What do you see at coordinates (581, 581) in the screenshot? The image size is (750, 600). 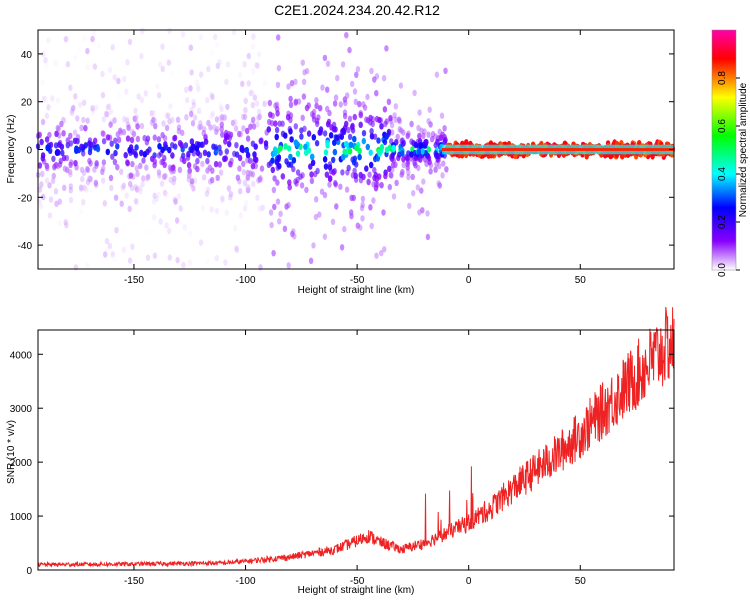 I see `x-tick-label: 50` at bounding box center [581, 581].